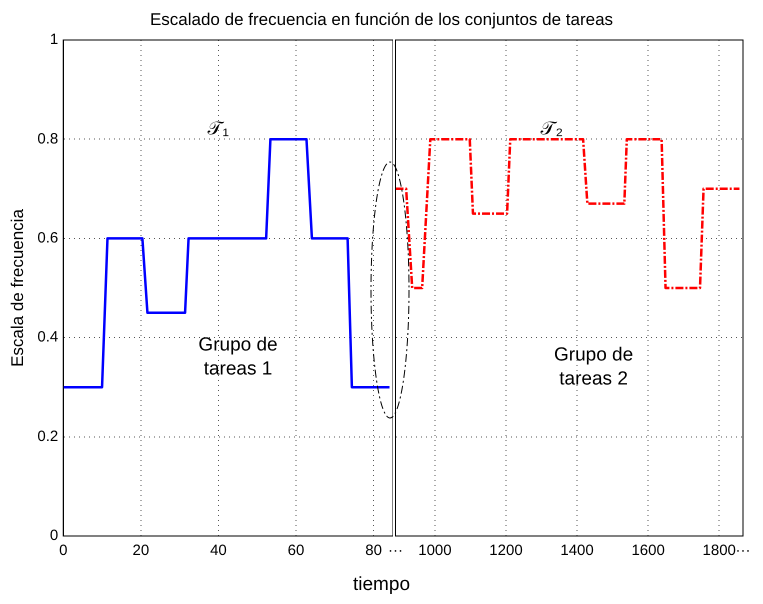 The height and width of the screenshot is (604, 763). Describe the element at coordinates (54, 535) in the screenshot. I see `y-tick-label: 0` at that location.